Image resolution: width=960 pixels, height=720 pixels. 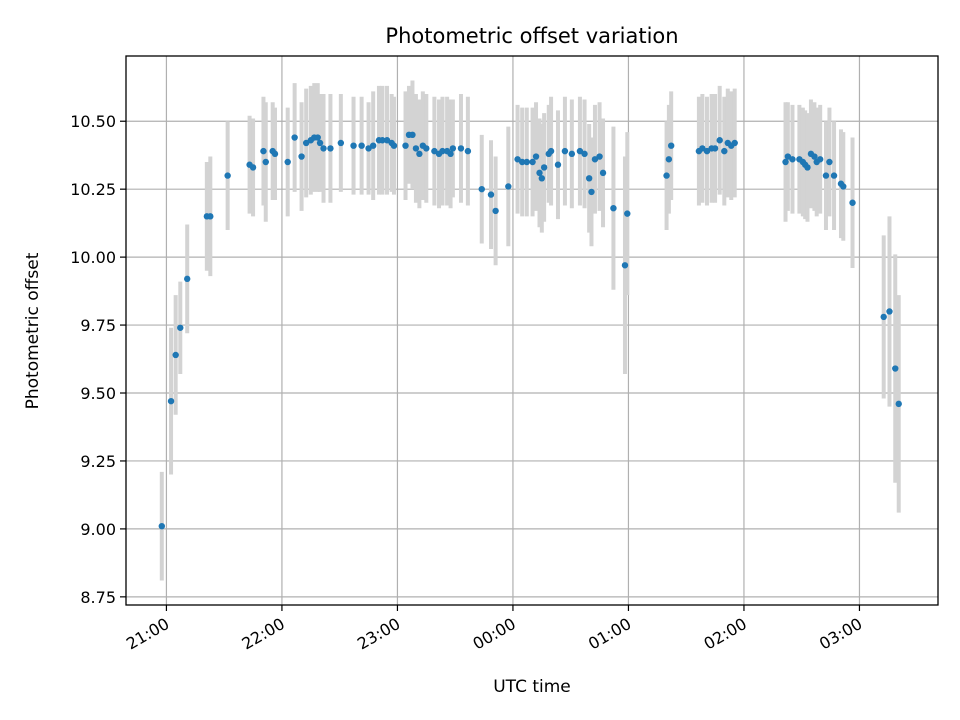 I want to click on x-tick-label: 01:00, so click(x=609, y=634).